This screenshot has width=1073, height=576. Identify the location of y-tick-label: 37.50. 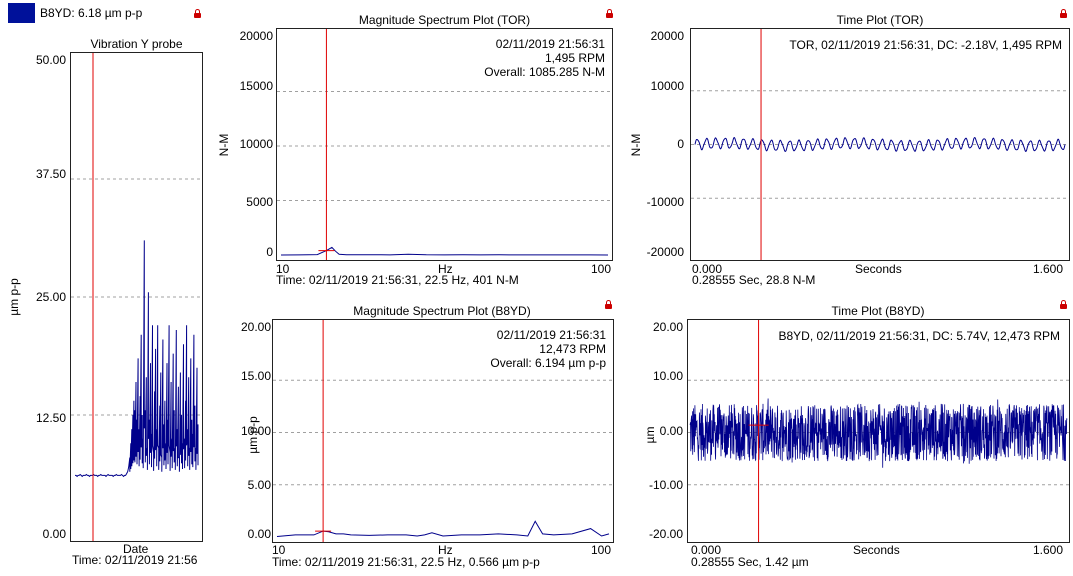
(50, 174).